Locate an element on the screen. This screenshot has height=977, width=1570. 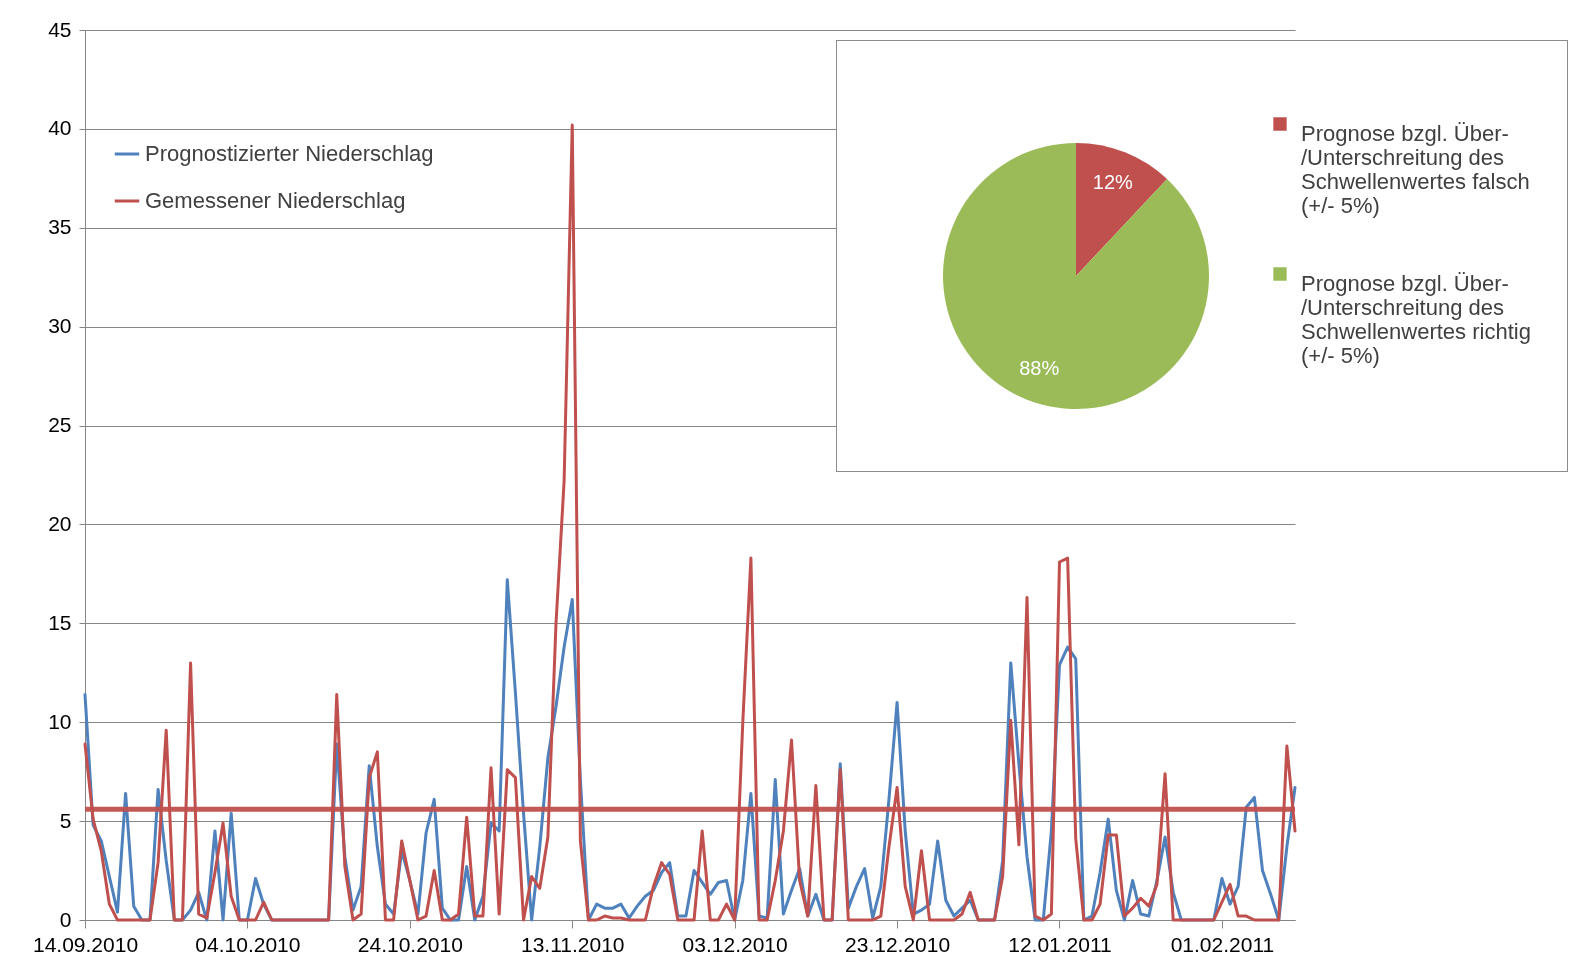
y-tick-label: 0 is located at coordinates (65, 919).